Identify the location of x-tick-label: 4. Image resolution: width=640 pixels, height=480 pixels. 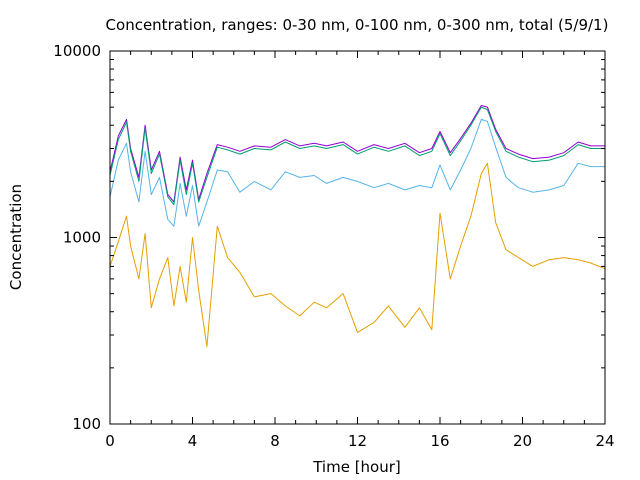
(193, 441).